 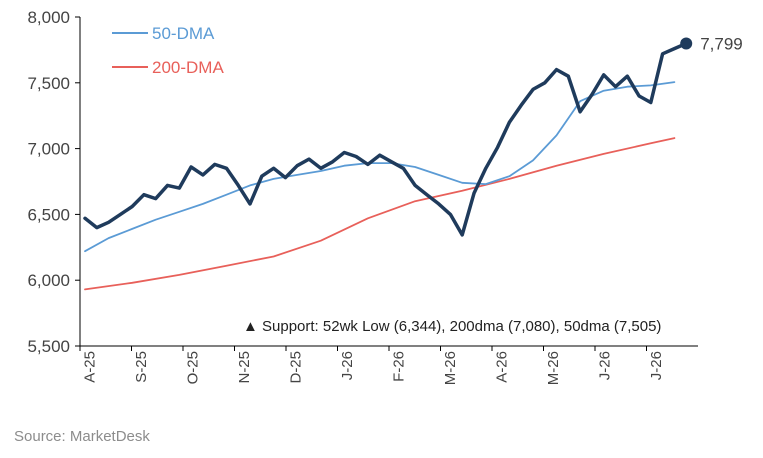 What do you see at coordinates (48, 346) in the screenshot?
I see `y-tick-label: 5,500` at bounding box center [48, 346].